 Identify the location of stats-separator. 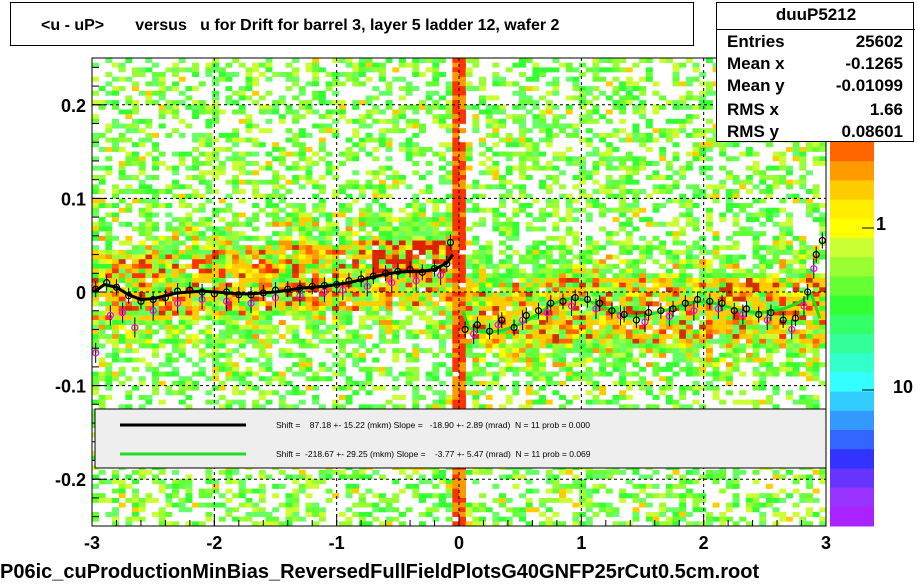
(816, 29).